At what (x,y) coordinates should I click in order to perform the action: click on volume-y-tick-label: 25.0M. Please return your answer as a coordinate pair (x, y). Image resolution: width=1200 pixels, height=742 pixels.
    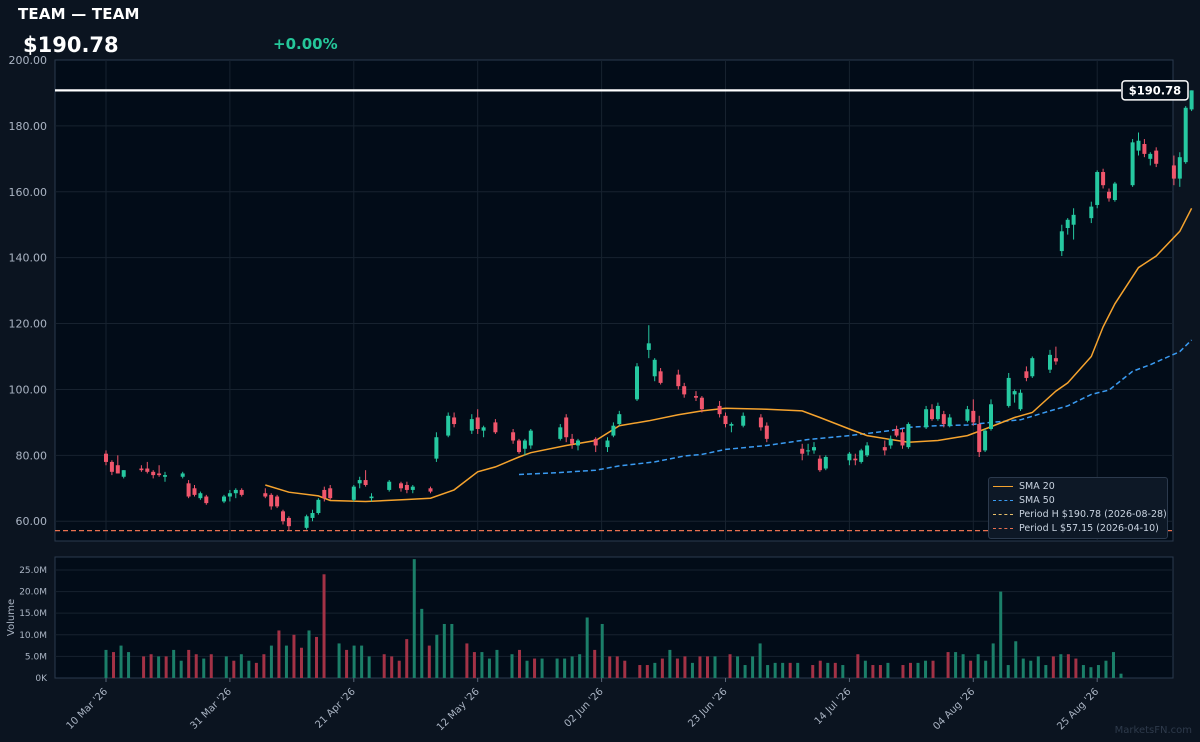
    Looking at the image, I should click on (33, 571).